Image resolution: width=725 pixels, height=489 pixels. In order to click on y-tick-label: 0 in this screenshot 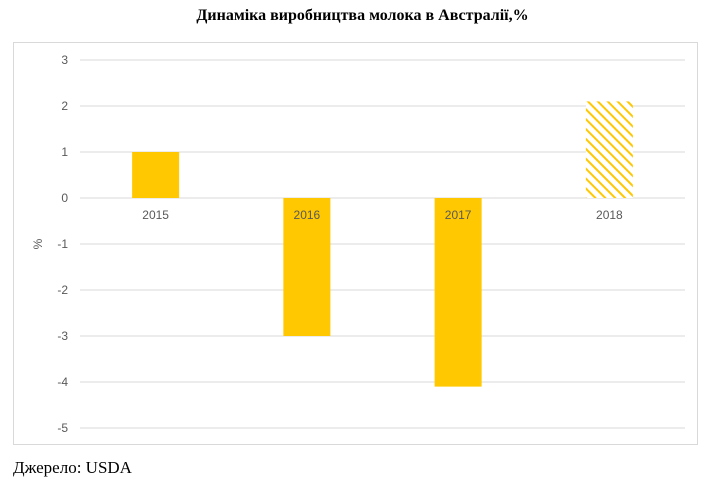, I will do `click(64, 198)`.